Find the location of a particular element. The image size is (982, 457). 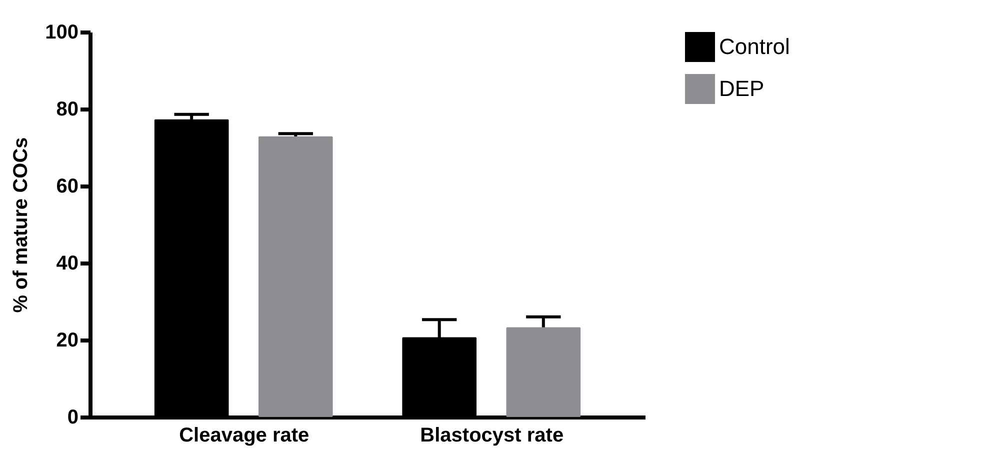

legend-label: Control is located at coordinates (754, 46).